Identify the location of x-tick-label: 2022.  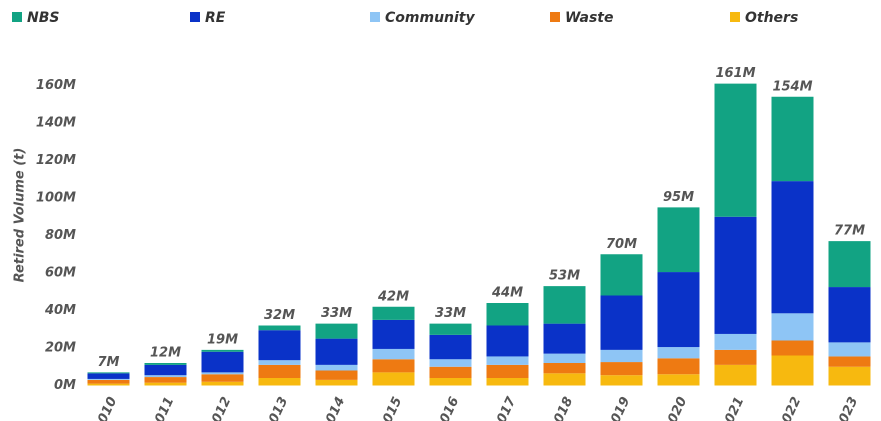
(789, 408).